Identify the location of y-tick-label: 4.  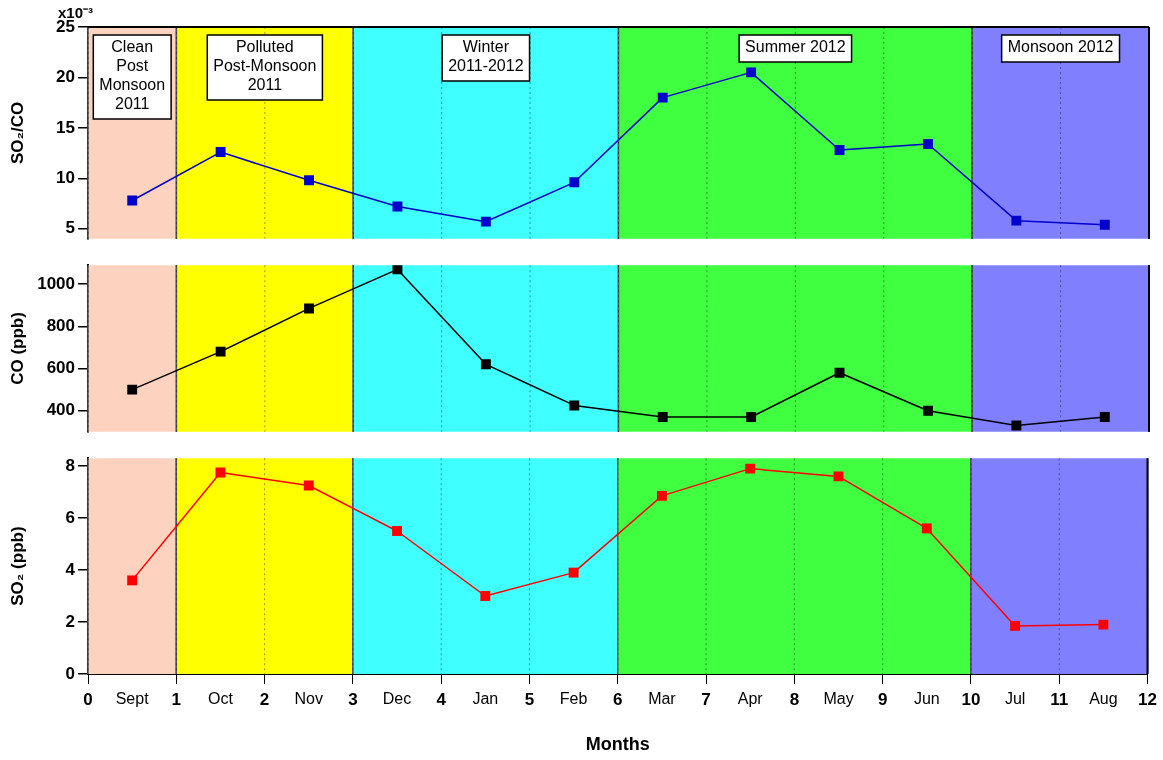
(70, 569).